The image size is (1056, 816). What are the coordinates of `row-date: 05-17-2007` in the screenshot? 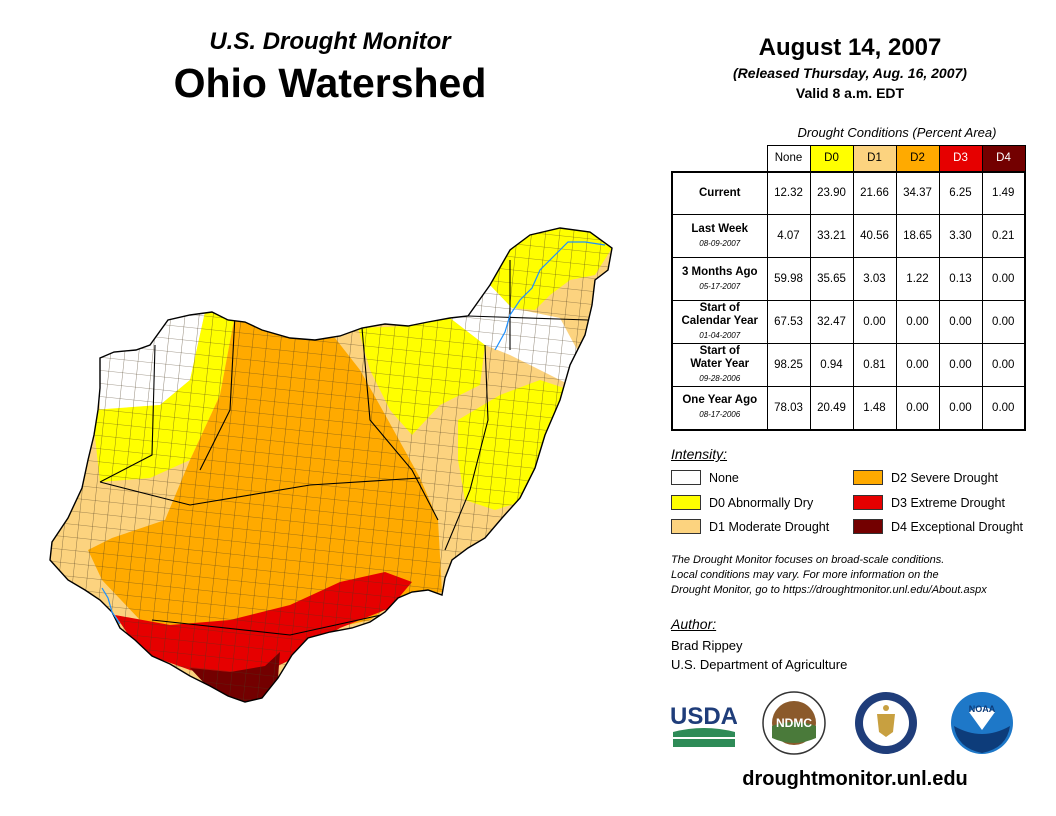 It's located at (720, 286).